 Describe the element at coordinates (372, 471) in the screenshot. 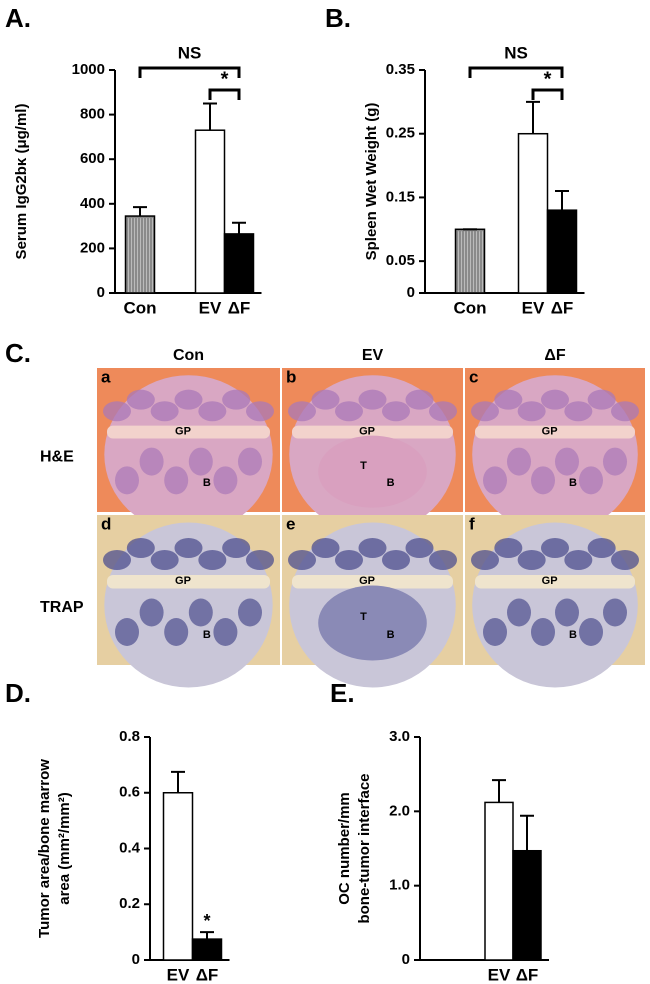

I see `tumor` at that location.